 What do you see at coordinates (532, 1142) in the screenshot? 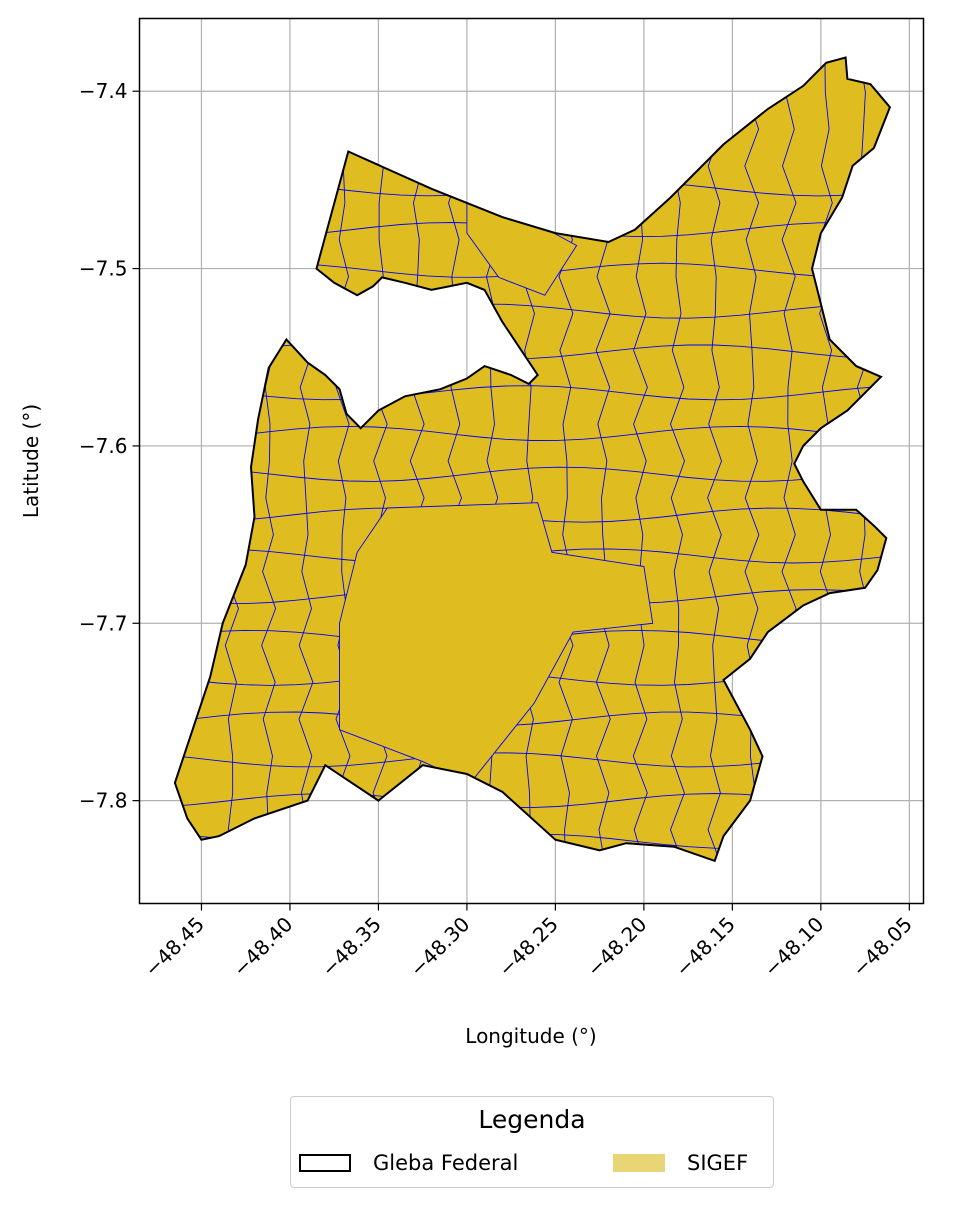
I see `legend: Legenda Gleba Federal SIGEF` at bounding box center [532, 1142].